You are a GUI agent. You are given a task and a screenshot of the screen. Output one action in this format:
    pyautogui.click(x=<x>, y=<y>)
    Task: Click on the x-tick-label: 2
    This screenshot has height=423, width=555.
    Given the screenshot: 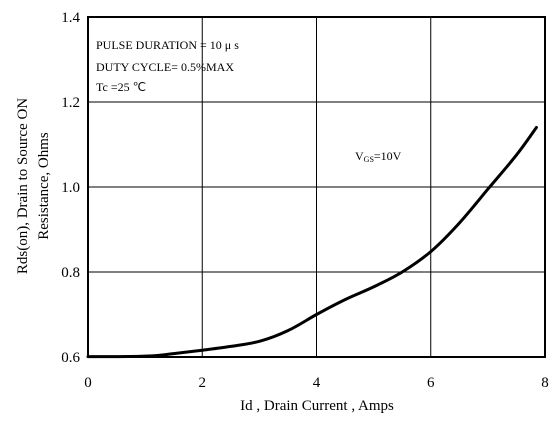 What is the action you would take?
    pyautogui.click(x=203, y=383)
    